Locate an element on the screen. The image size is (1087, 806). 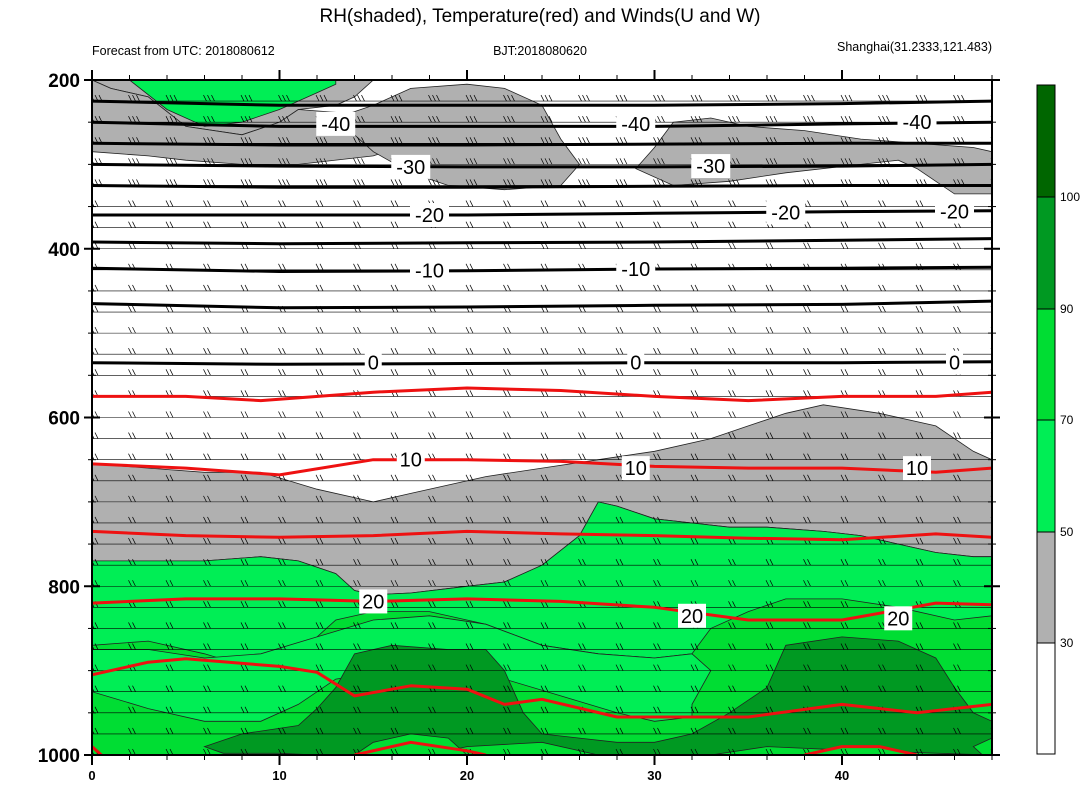
colorbar-tick-label: 50 is located at coordinates (1067, 532).